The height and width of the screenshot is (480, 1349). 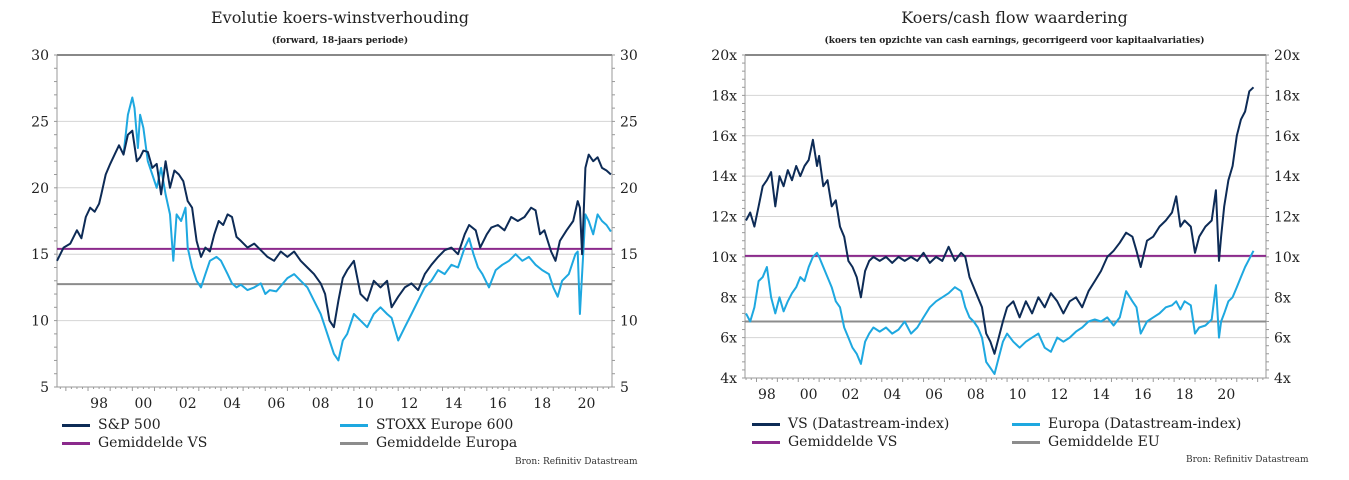 I want to click on y-tick-label-right: 14x, so click(x=1287, y=177).